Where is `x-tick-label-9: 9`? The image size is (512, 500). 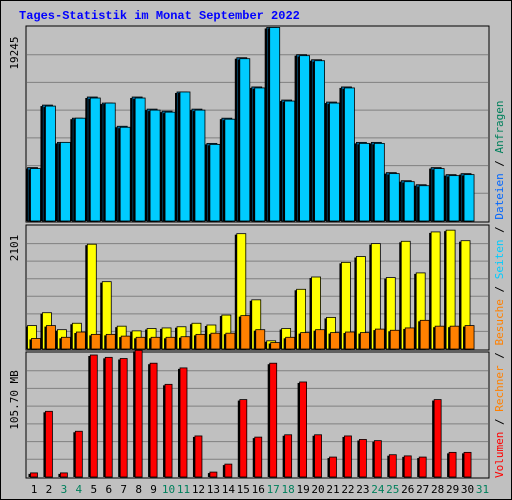 x-tick-label-9: 9 is located at coordinates (153, 489).